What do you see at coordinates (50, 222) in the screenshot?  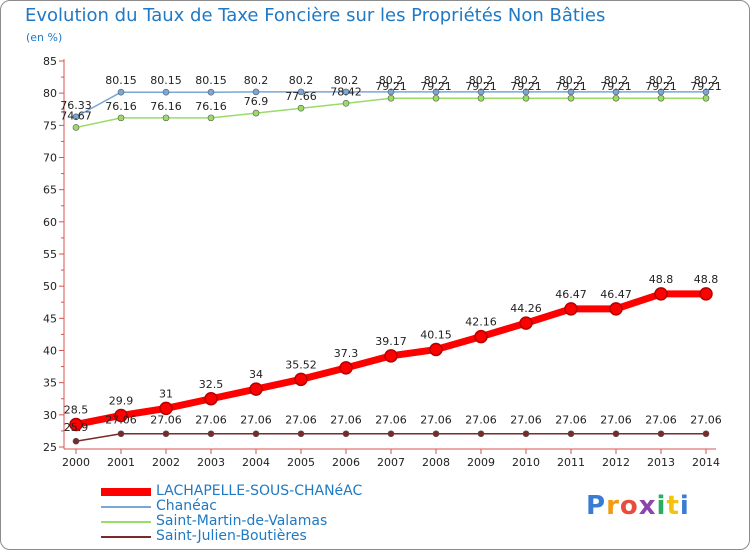 I see `y-tick-label: 60` at bounding box center [50, 222].